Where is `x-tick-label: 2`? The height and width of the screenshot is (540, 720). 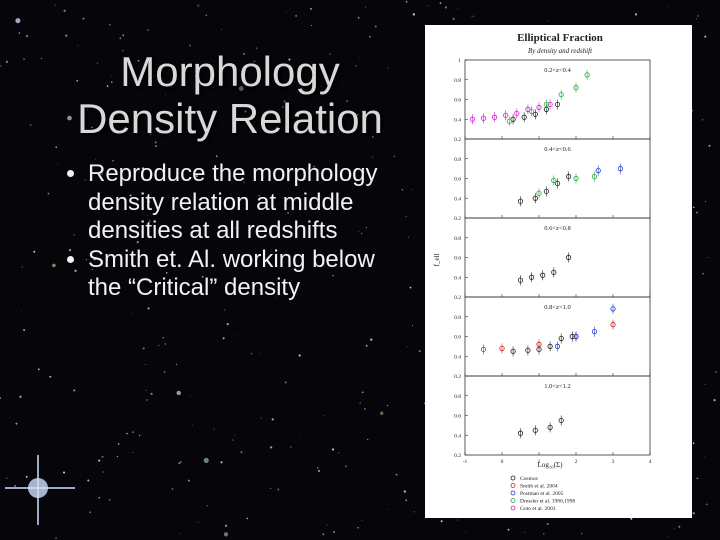
x-tick-label: 2 is located at coordinates (576, 462).